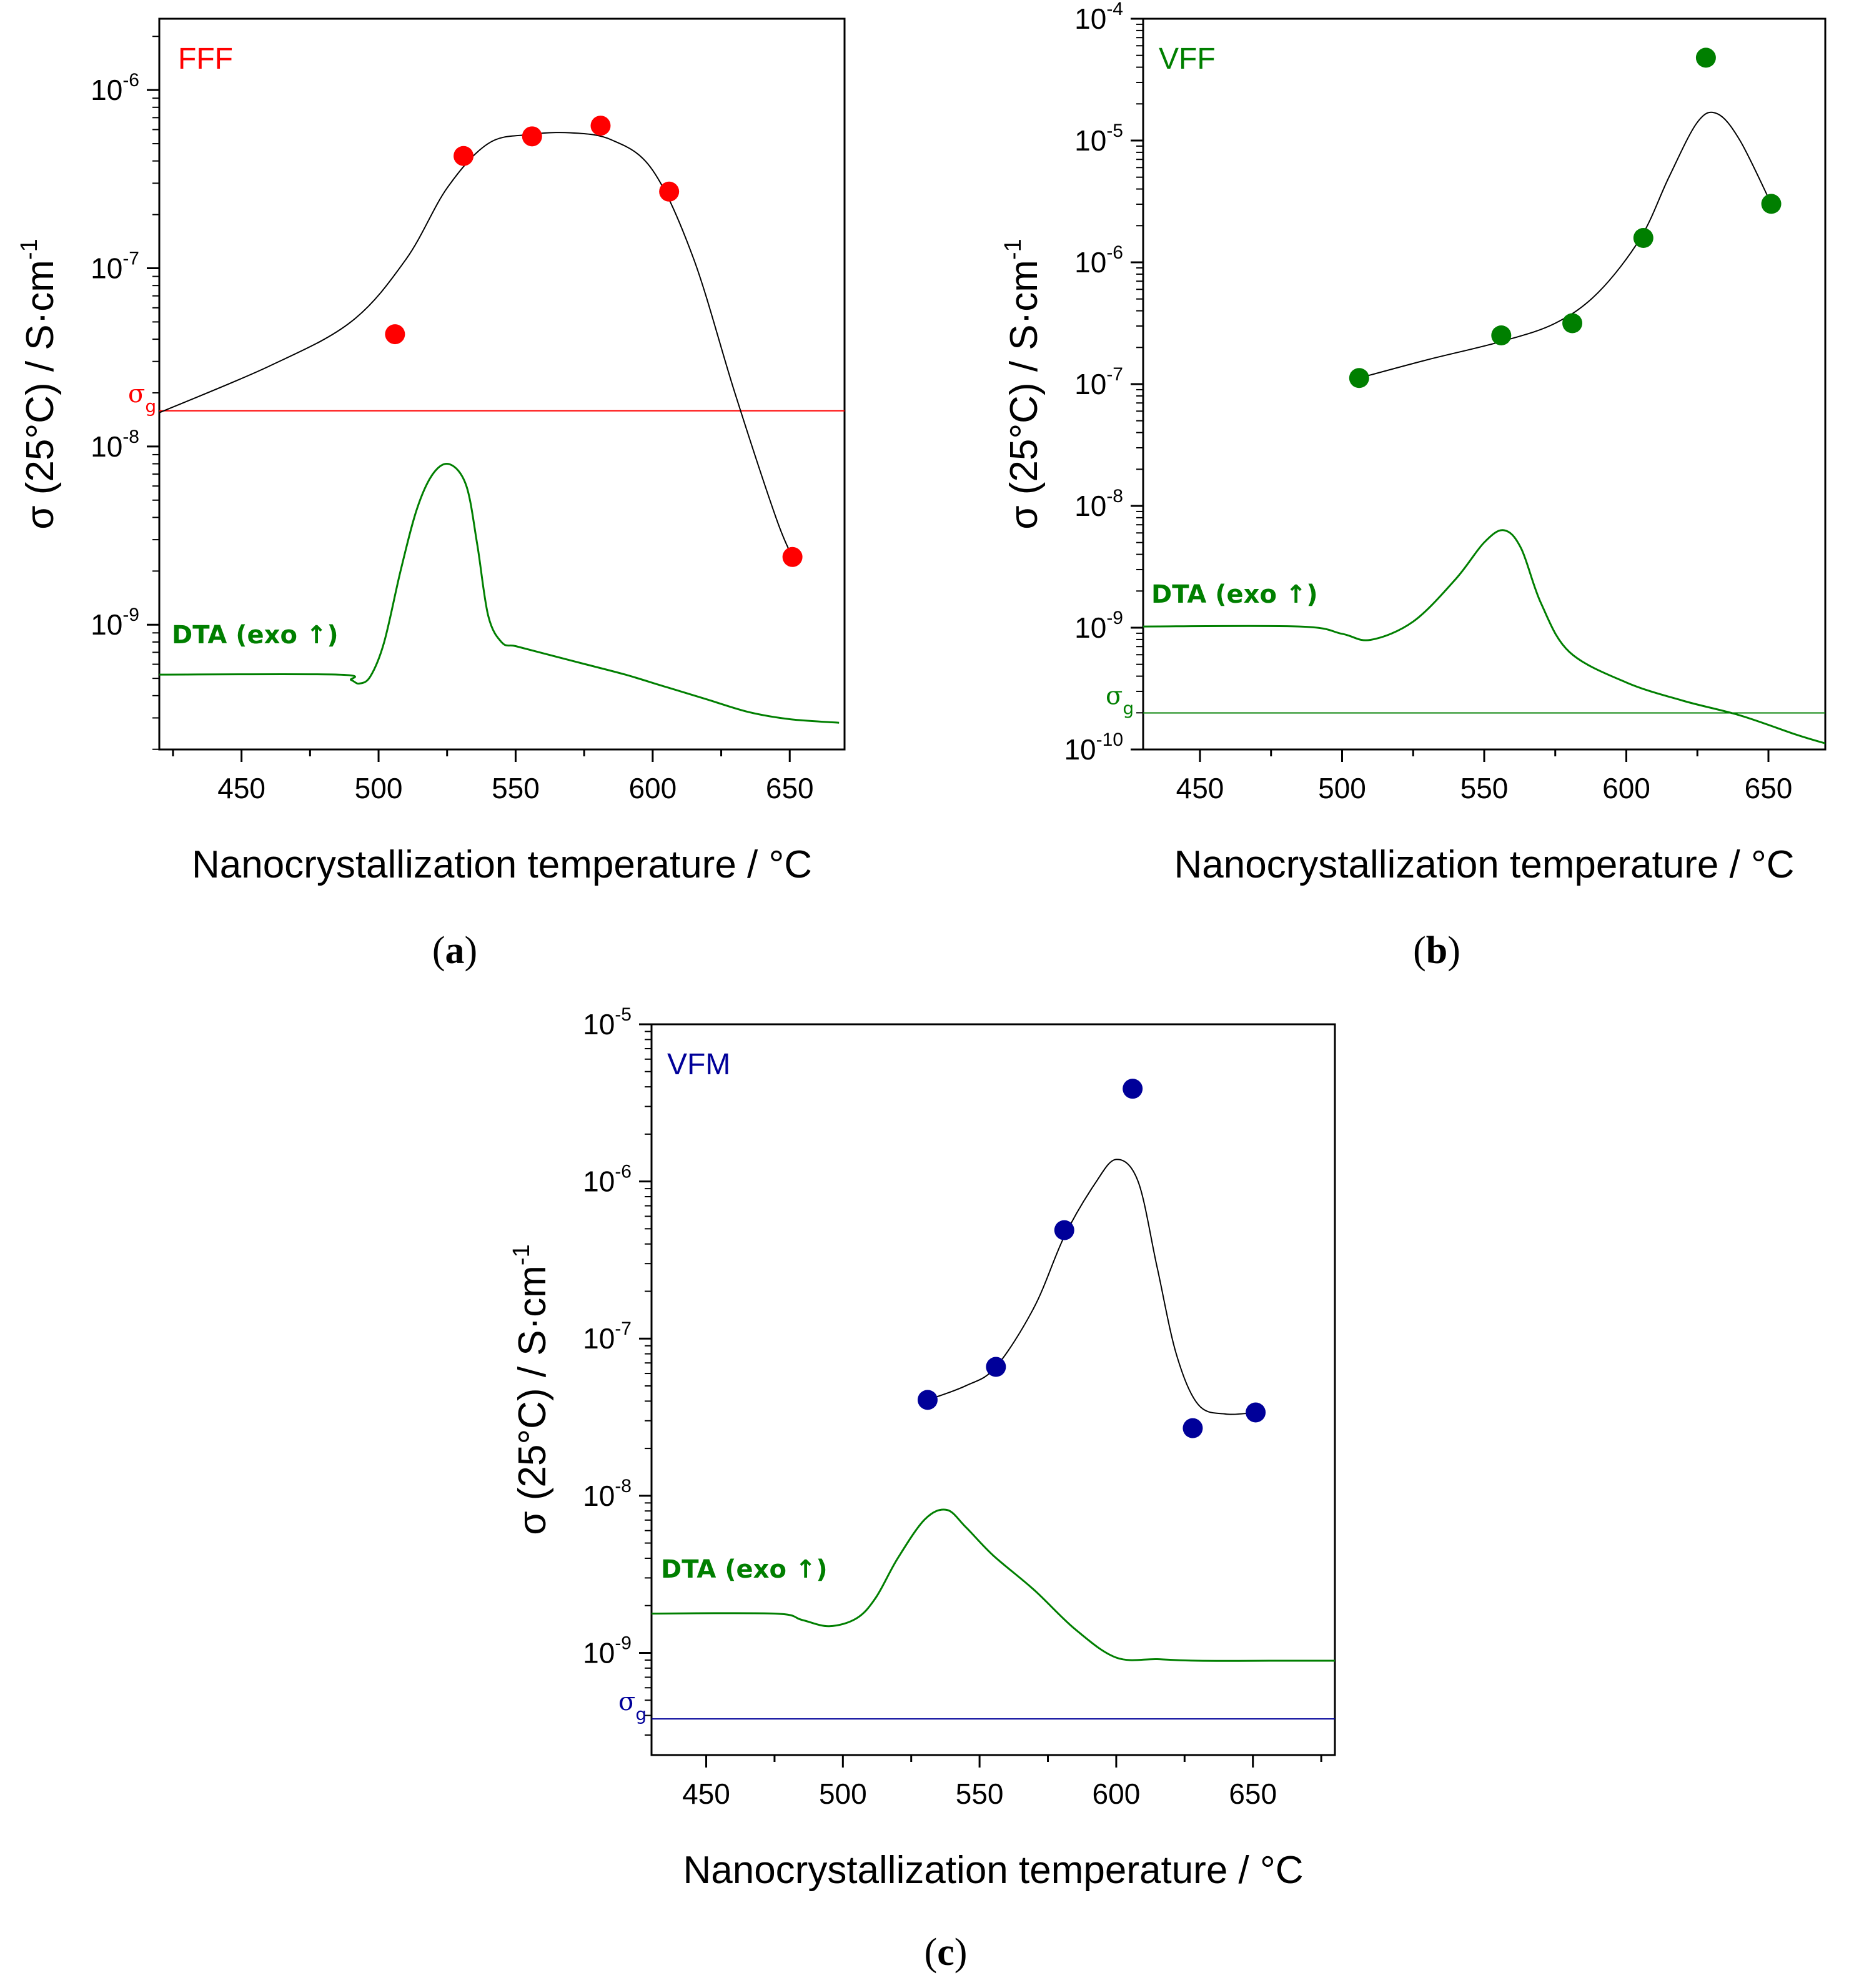 This screenshot has height=1988, width=1874. I want to click on y-tick-label: 10⁻⁴, so click(1099, 17).